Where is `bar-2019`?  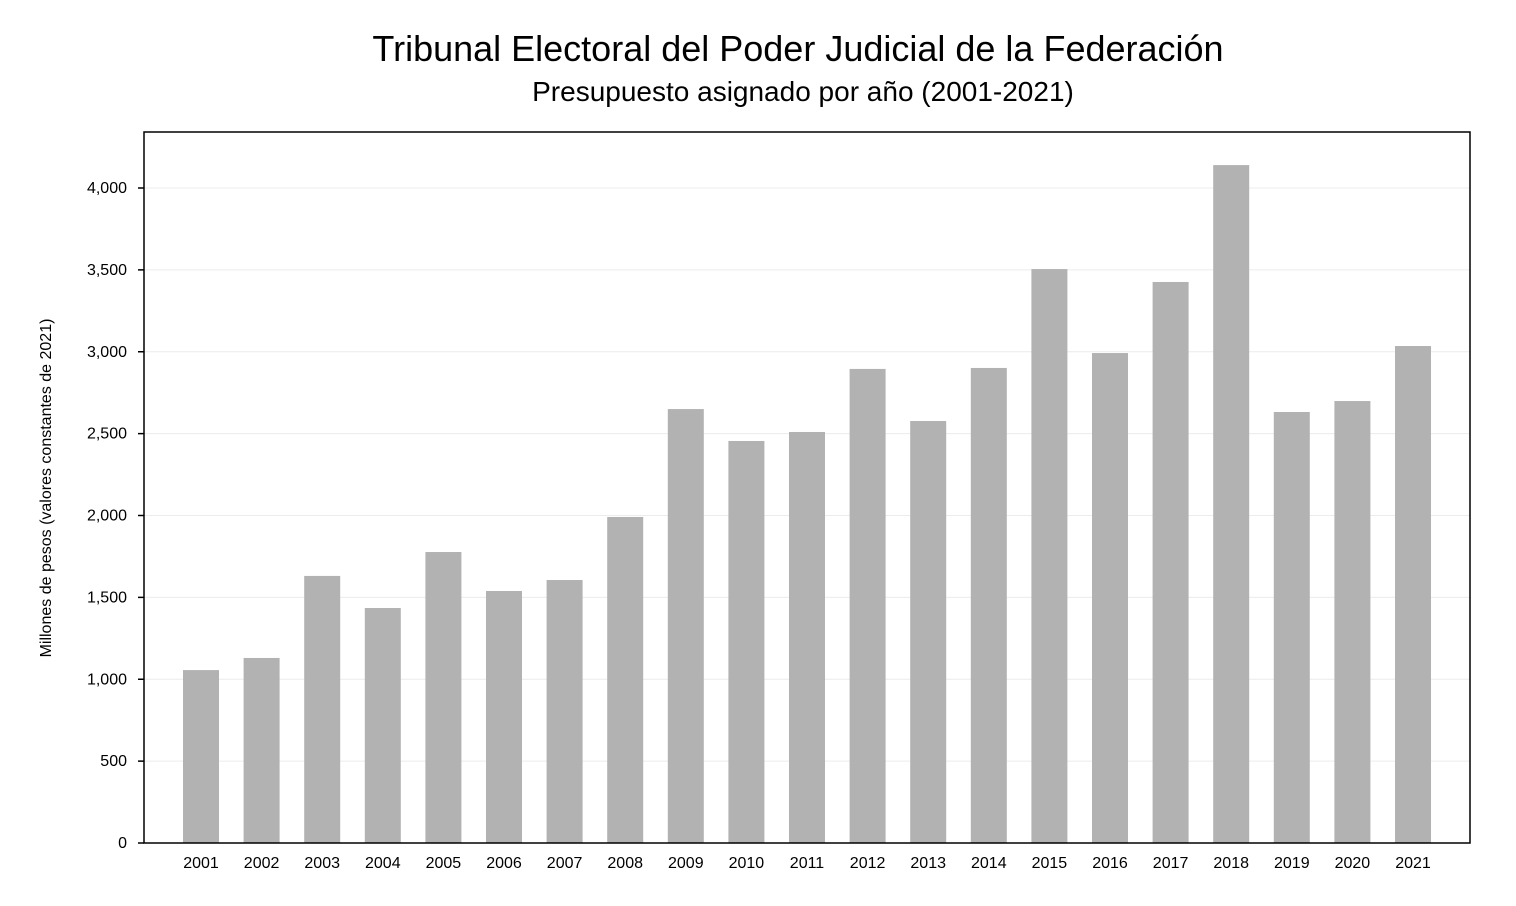
bar-2019 is located at coordinates (1291, 627).